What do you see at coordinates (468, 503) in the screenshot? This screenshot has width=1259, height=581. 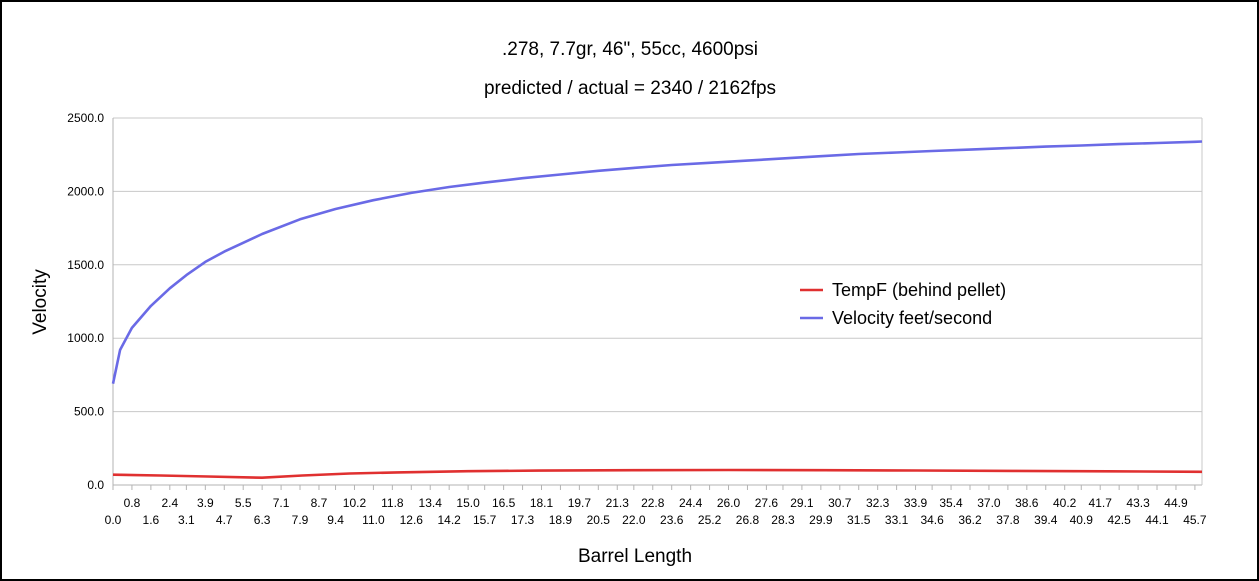 I see `x-tick-label: 15.0` at bounding box center [468, 503].